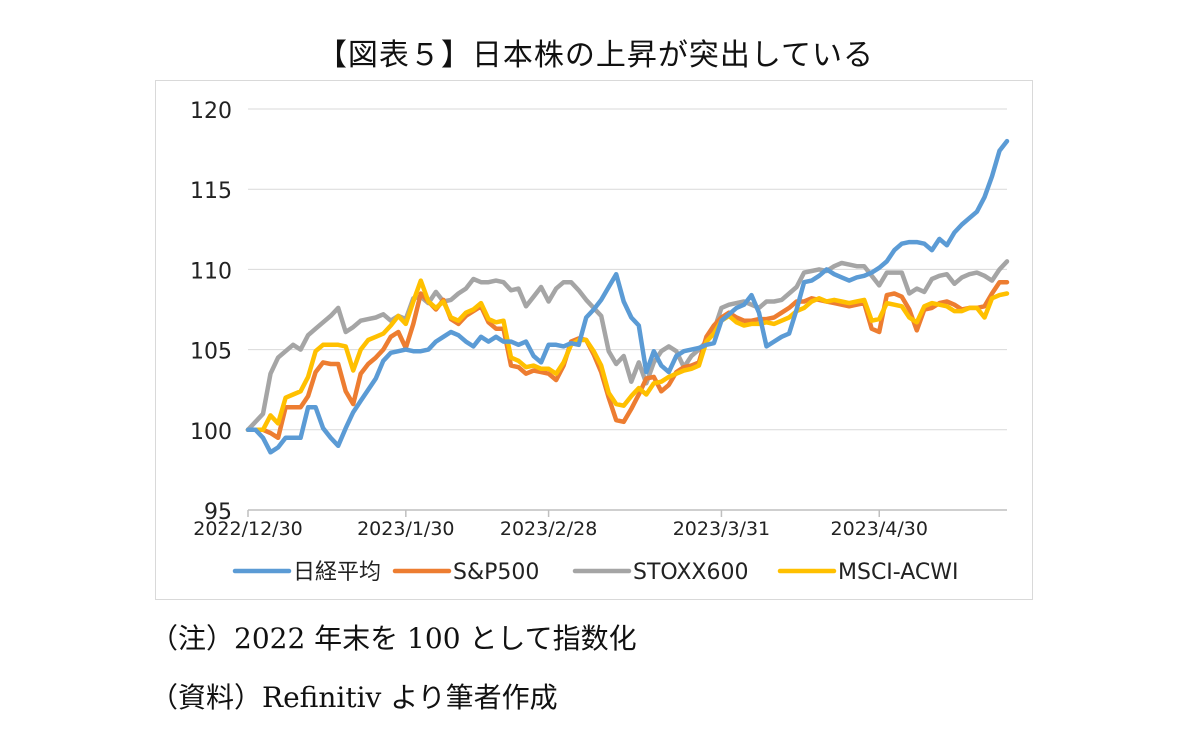 The image size is (1191, 753). Describe the element at coordinates (393, 638) in the screenshot. I see `chart-note: （注）2022 年末を 100 として指数化` at that location.